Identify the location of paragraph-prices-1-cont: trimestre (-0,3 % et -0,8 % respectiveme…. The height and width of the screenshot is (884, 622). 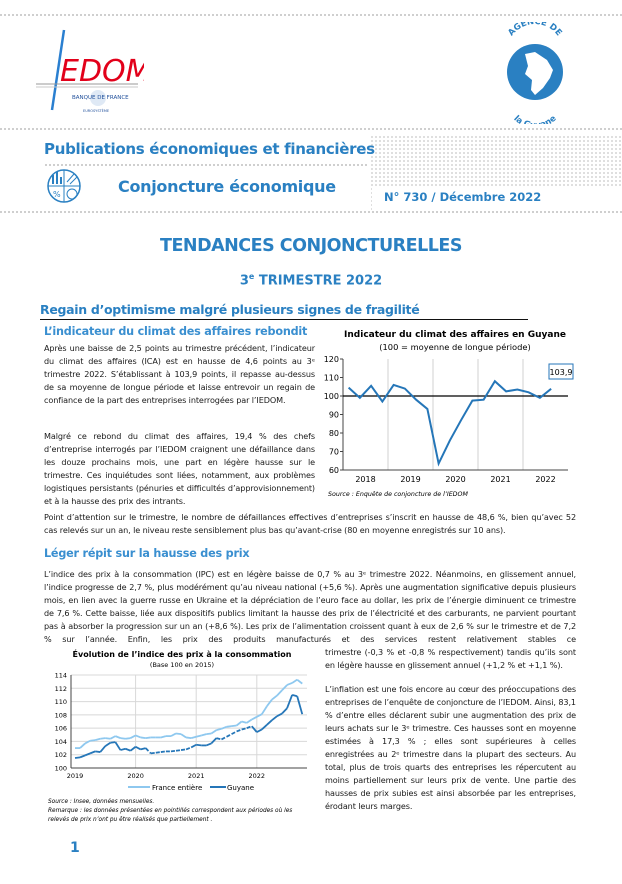
(450, 658).